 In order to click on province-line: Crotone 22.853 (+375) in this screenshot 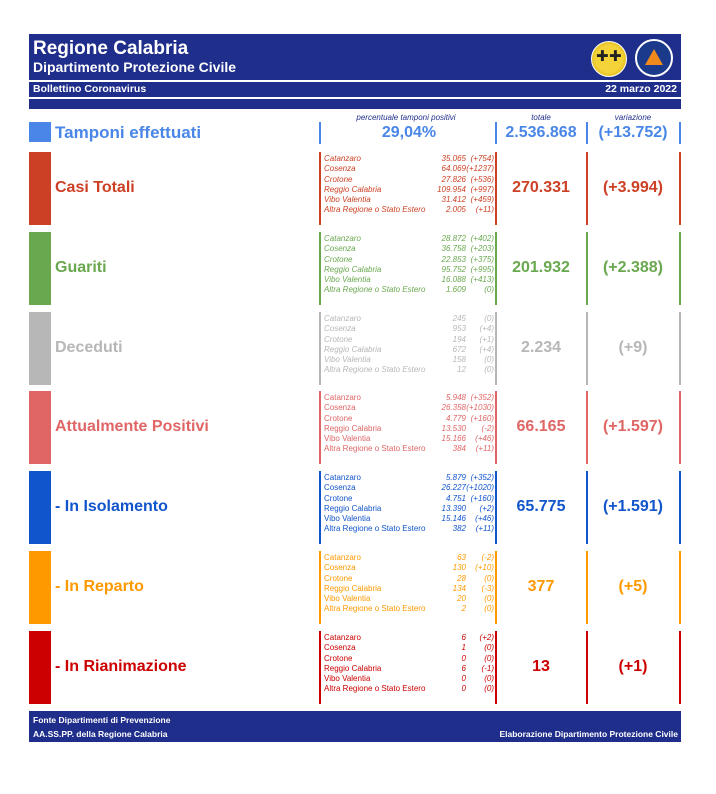, I will do `click(409, 260)`.